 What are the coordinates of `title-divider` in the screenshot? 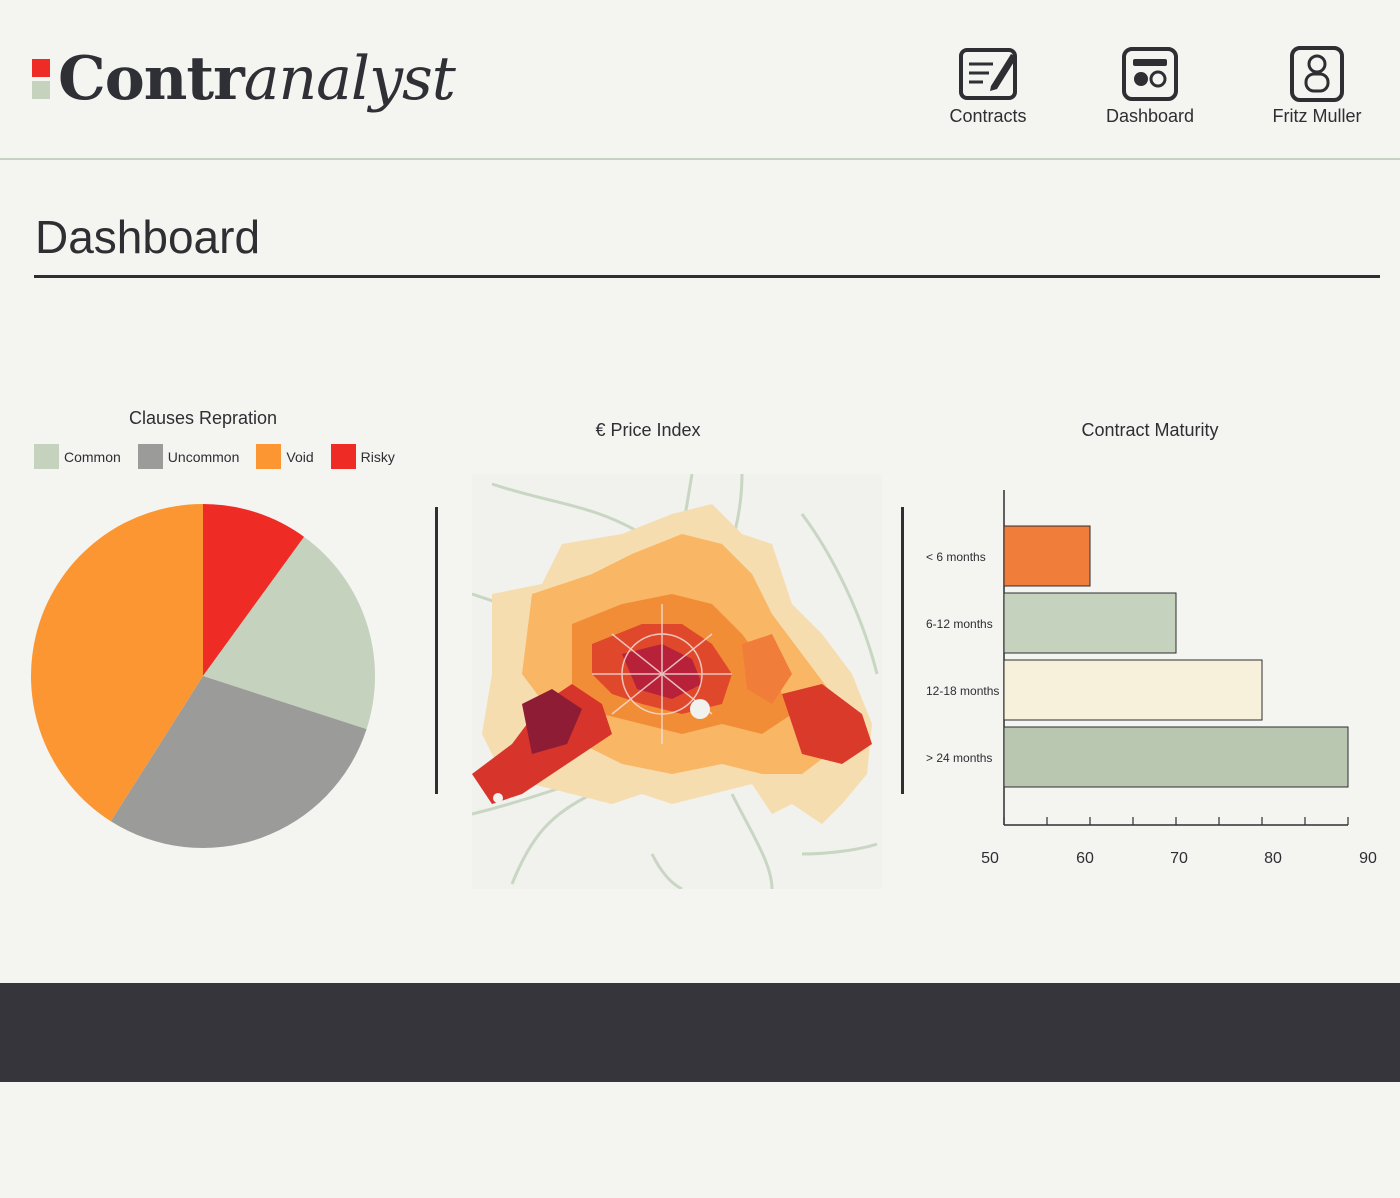 It's located at (707, 276).